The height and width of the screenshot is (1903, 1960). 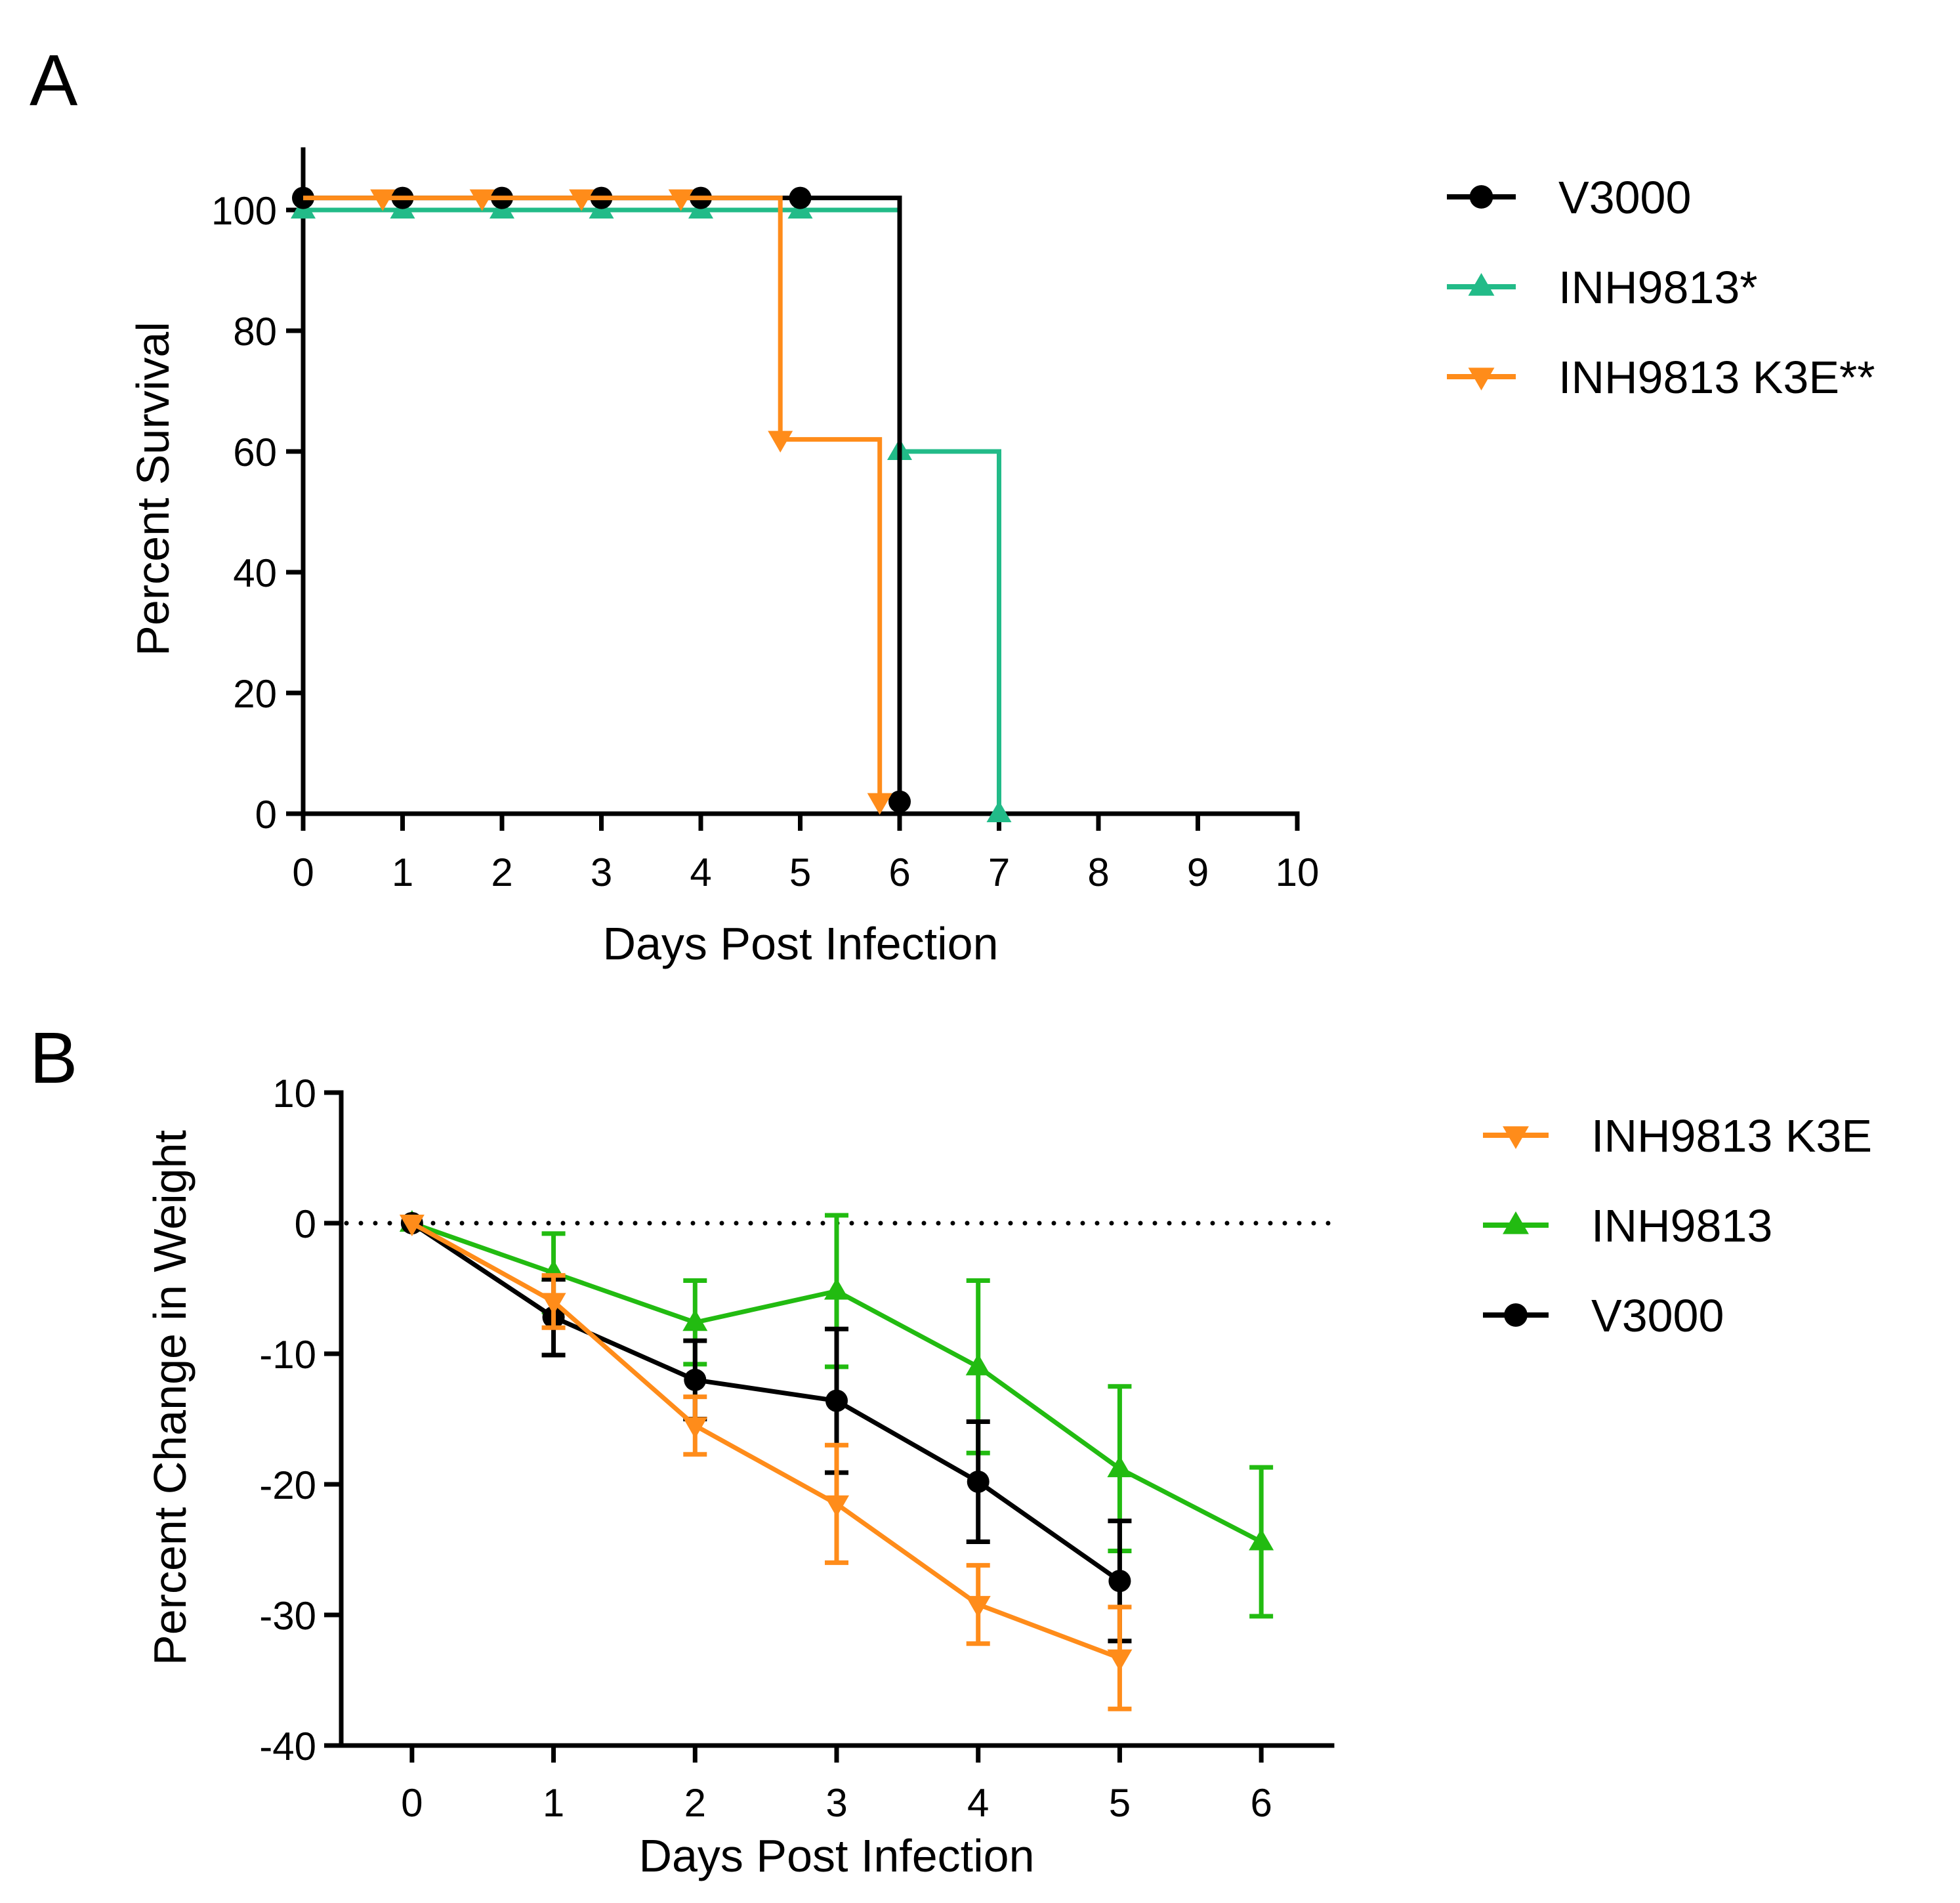 What do you see at coordinates (170, 1397) in the screenshot?
I see `y-axis-title: Percent Change in Weight` at bounding box center [170, 1397].